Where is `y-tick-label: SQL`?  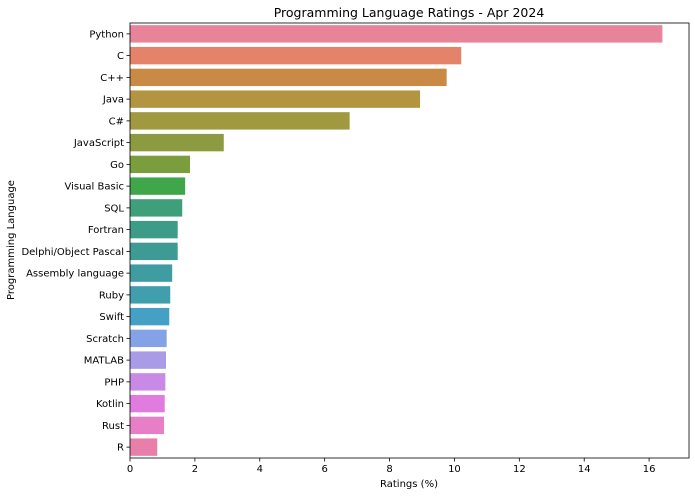 y-tick-label: SQL is located at coordinates (114, 208).